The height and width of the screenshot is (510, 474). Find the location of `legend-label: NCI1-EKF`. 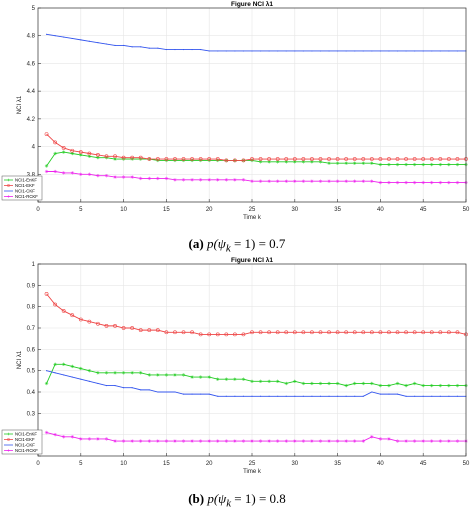

legend-label: NCI1-EKF is located at coordinates (25, 439).